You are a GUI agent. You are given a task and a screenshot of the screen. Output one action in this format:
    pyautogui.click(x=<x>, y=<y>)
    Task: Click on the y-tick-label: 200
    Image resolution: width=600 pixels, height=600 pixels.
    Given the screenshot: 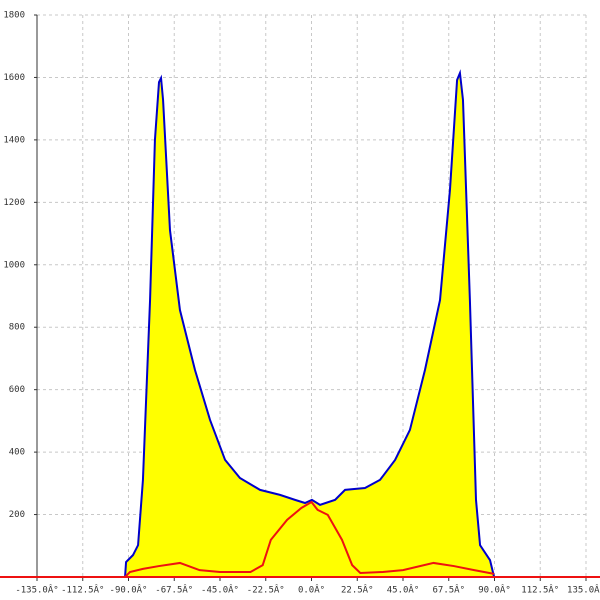 What is the action you would take?
    pyautogui.click(x=17, y=515)
    